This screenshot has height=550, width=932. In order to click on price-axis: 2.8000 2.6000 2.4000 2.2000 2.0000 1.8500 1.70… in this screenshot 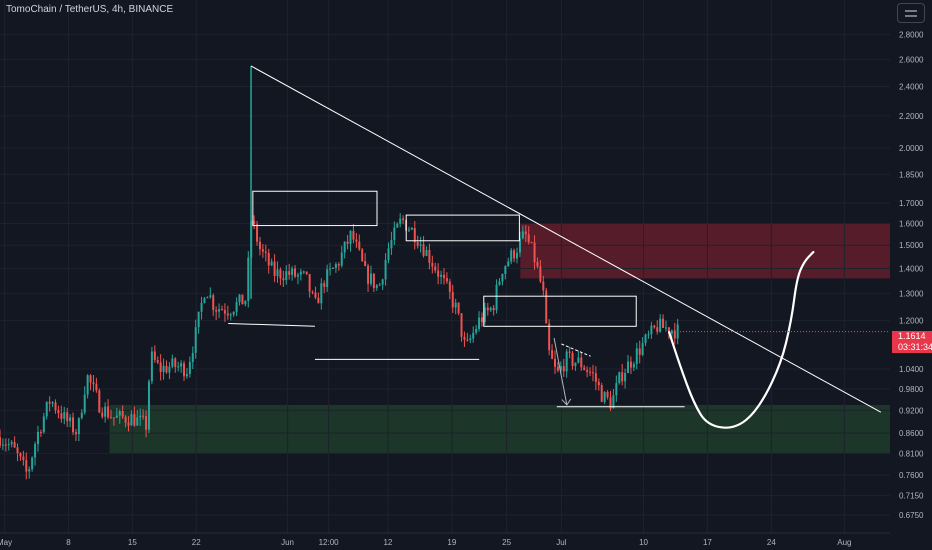, I will do `click(911, 275)`.